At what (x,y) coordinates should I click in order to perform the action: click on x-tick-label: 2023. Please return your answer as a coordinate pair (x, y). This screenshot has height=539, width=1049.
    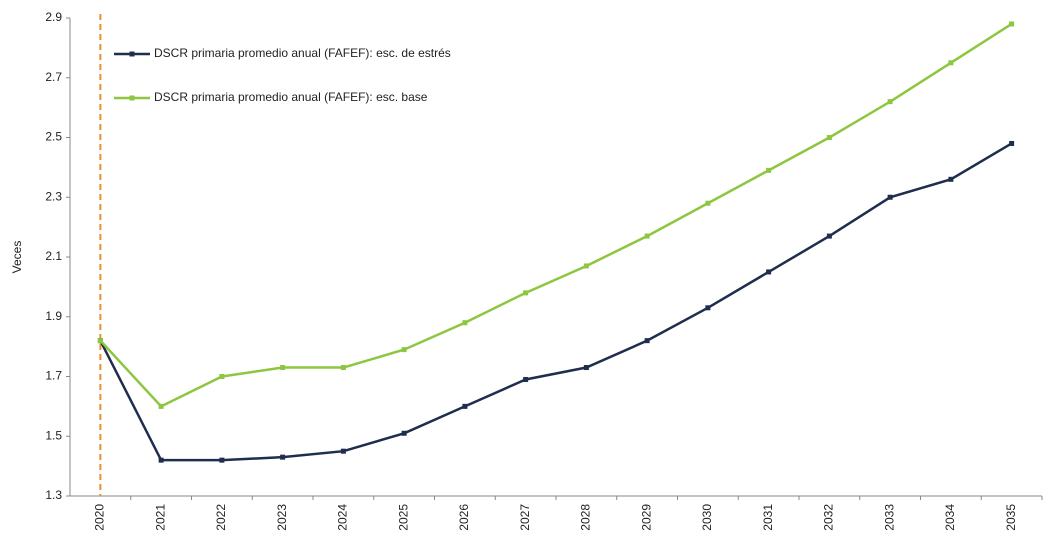
    Looking at the image, I should click on (282, 517).